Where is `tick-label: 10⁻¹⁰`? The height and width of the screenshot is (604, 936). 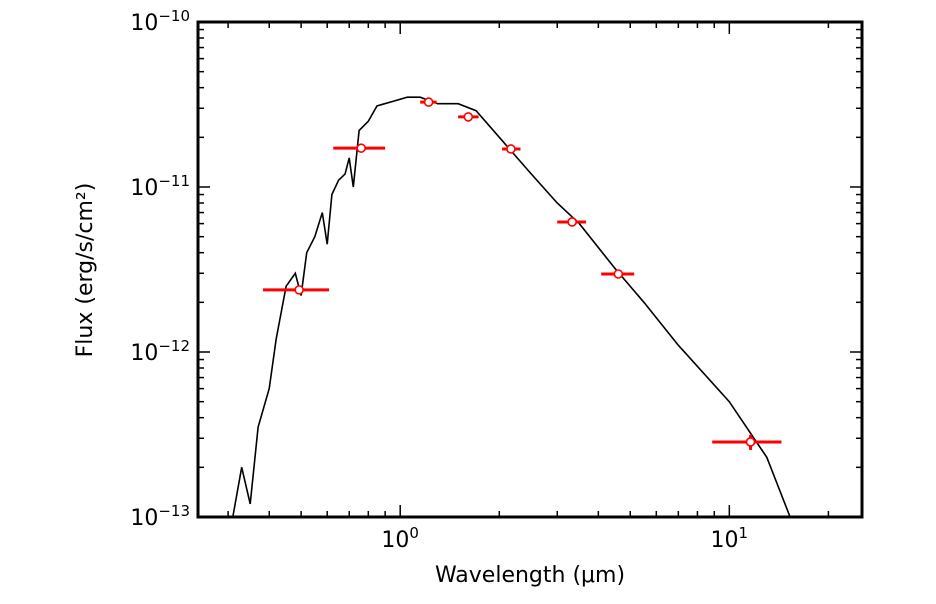
tick-label: 10⁻¹⁰ is located at coordinates (160, 21).